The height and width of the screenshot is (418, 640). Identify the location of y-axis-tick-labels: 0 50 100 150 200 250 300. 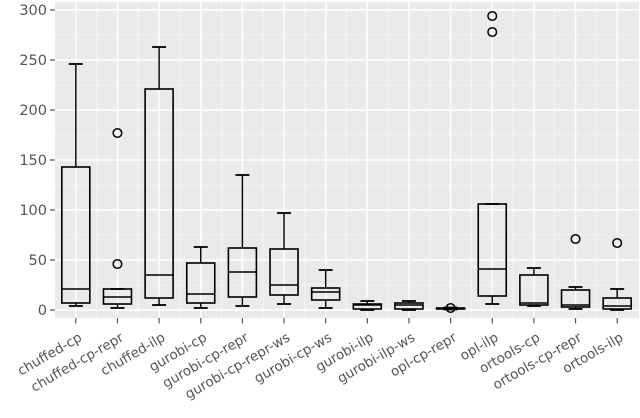
(33, 161).